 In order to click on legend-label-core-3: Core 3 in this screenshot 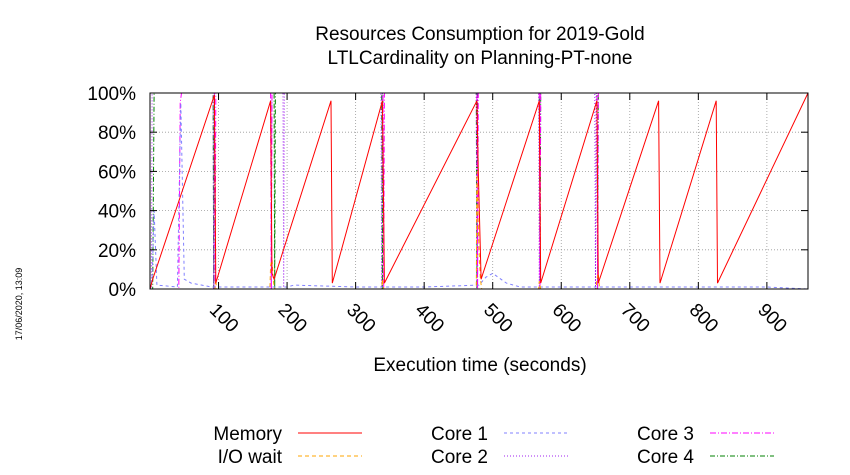, I will do `click(665, 434)`.